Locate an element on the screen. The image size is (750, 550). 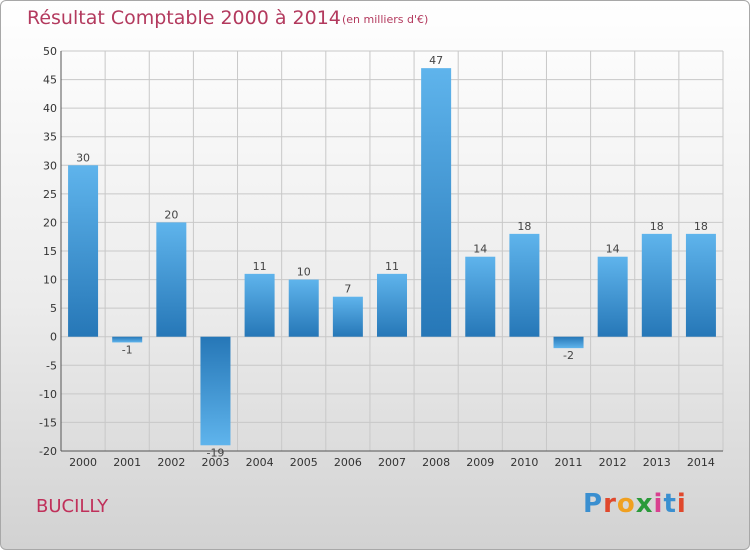
bar-2001 is located at coordinates (127, 339).